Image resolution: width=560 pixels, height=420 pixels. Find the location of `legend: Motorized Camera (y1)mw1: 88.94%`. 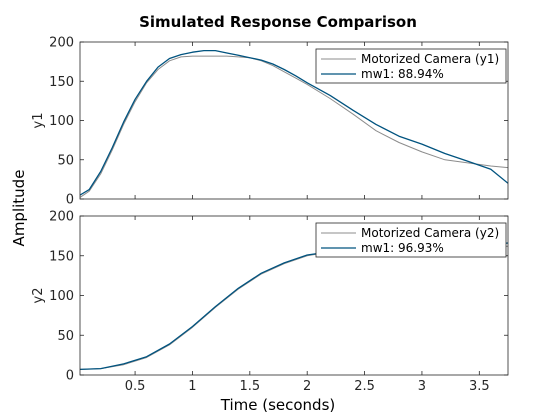

legend: Motorized Camera (y1)mw1: 88.94% is located at coordinates (411, 66).